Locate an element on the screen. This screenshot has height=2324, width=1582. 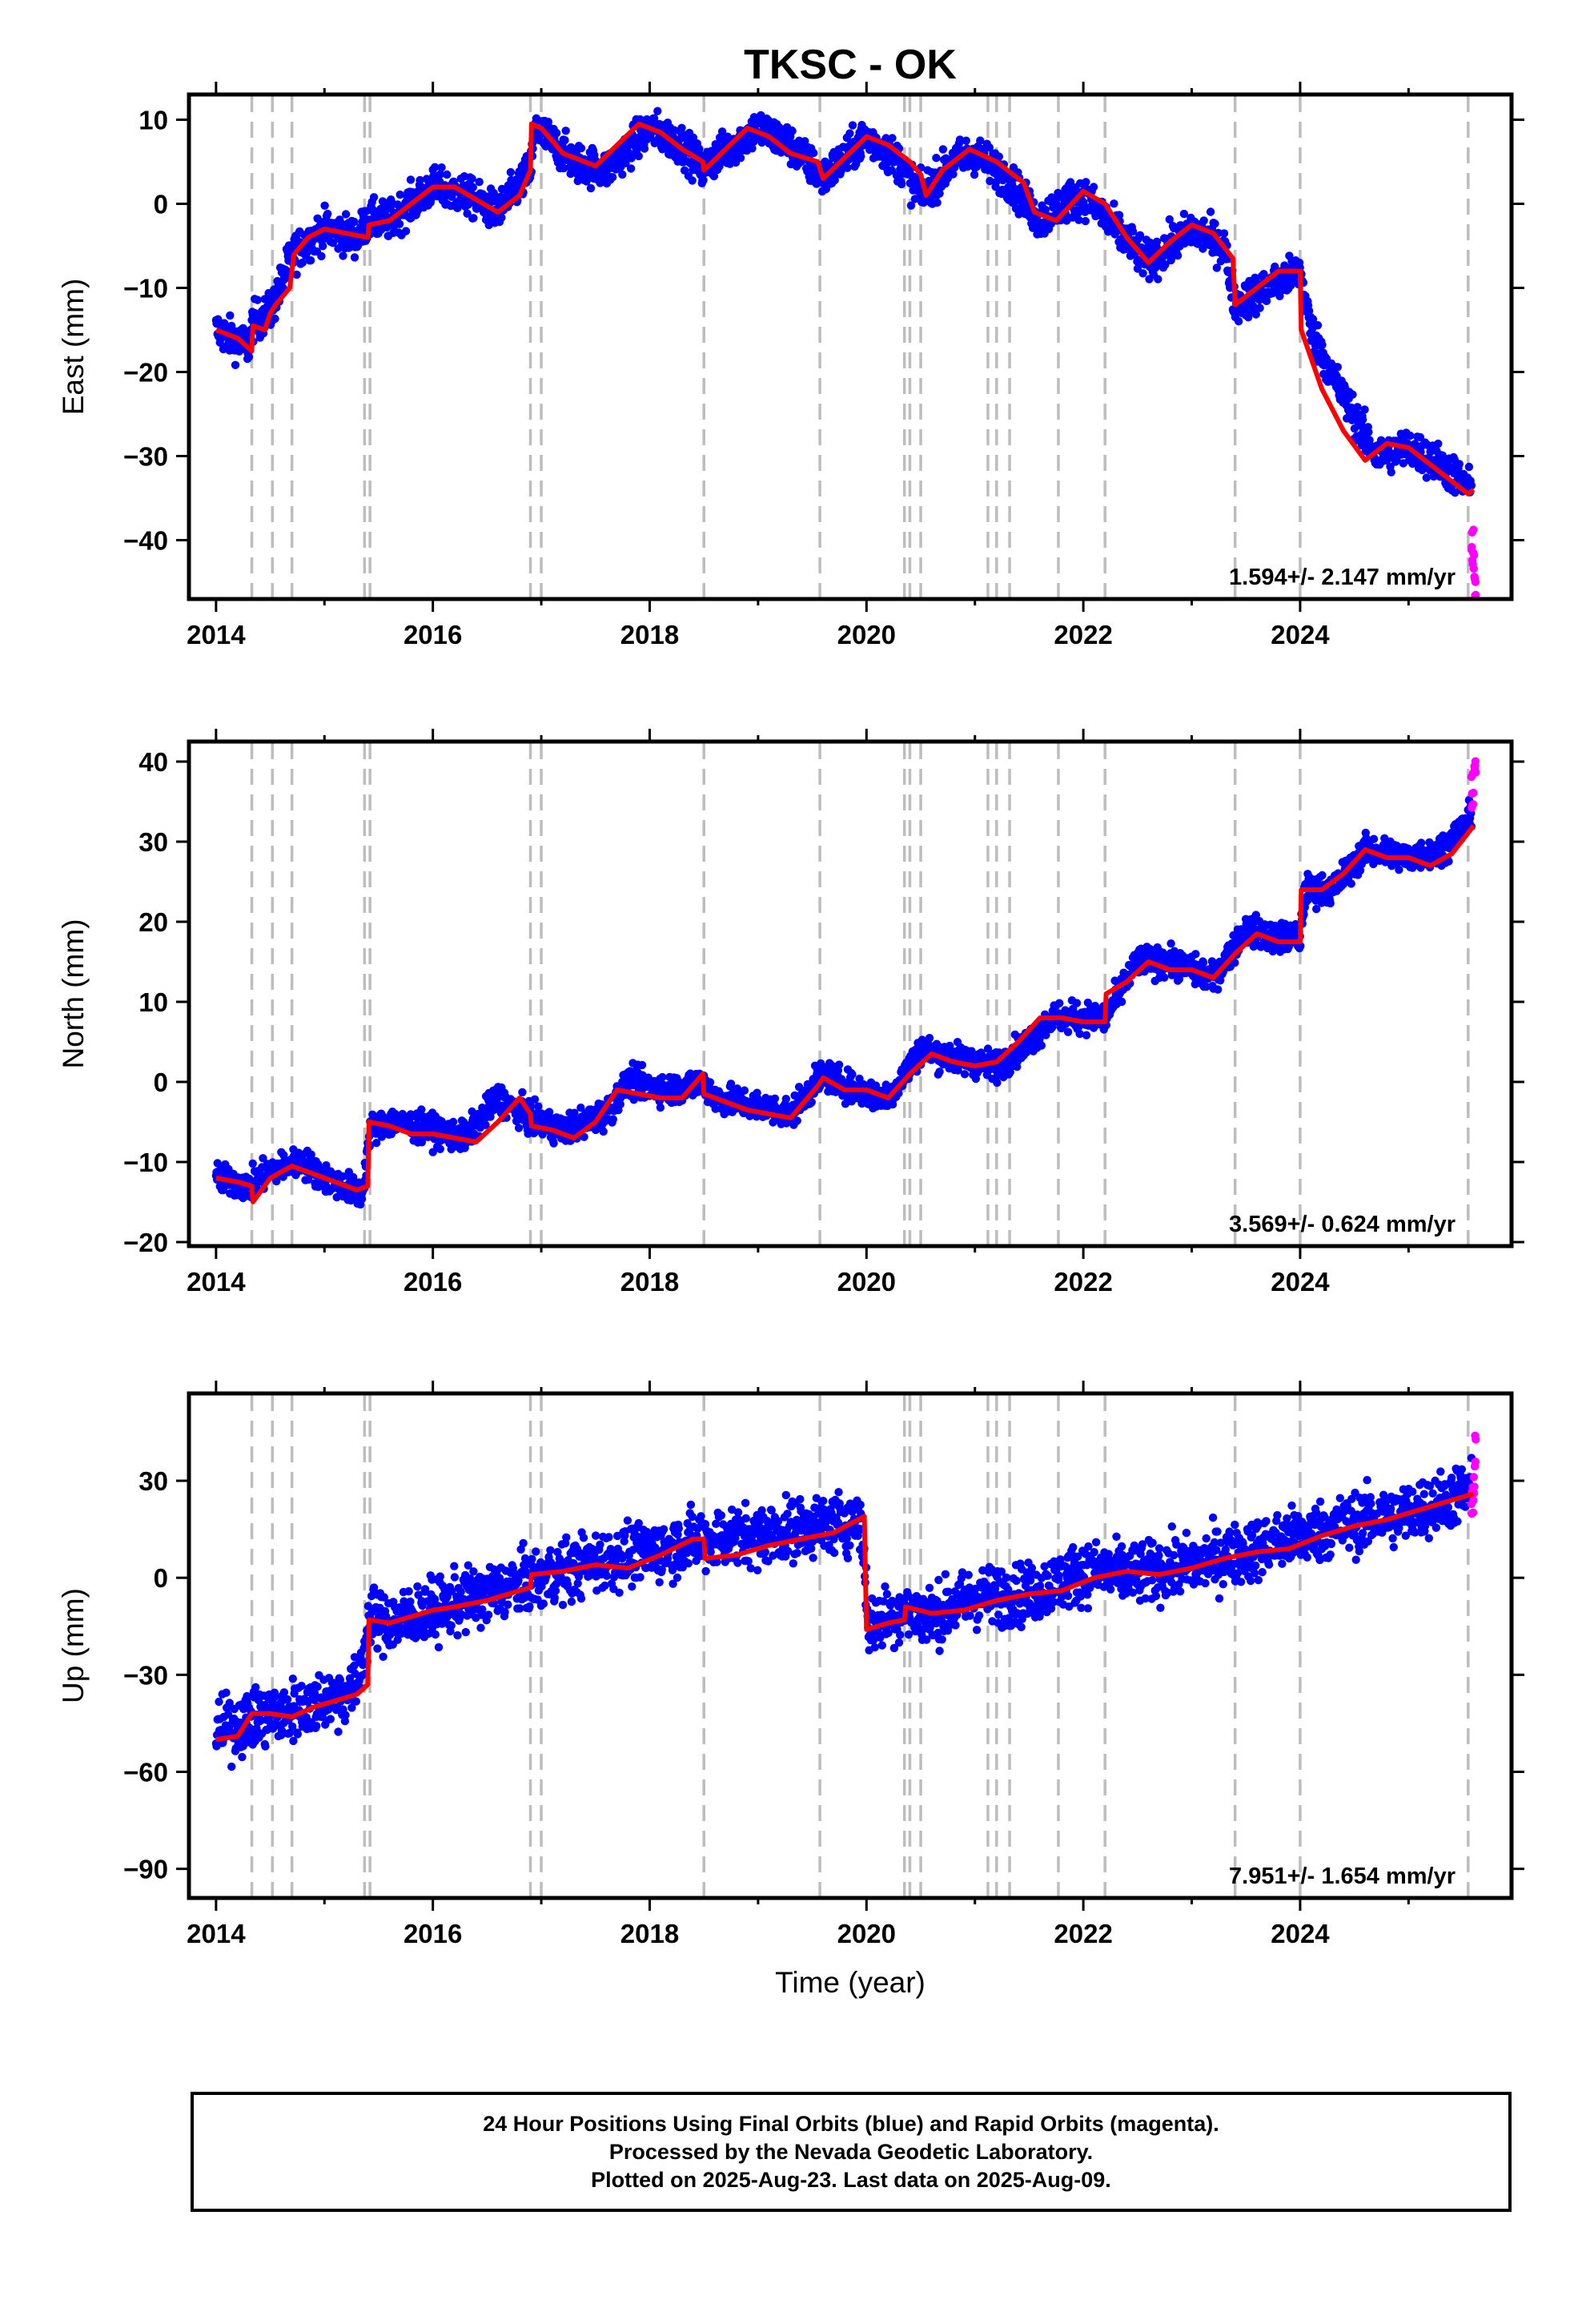
y-tick-label: 0 is located at coordinates (161, 204).